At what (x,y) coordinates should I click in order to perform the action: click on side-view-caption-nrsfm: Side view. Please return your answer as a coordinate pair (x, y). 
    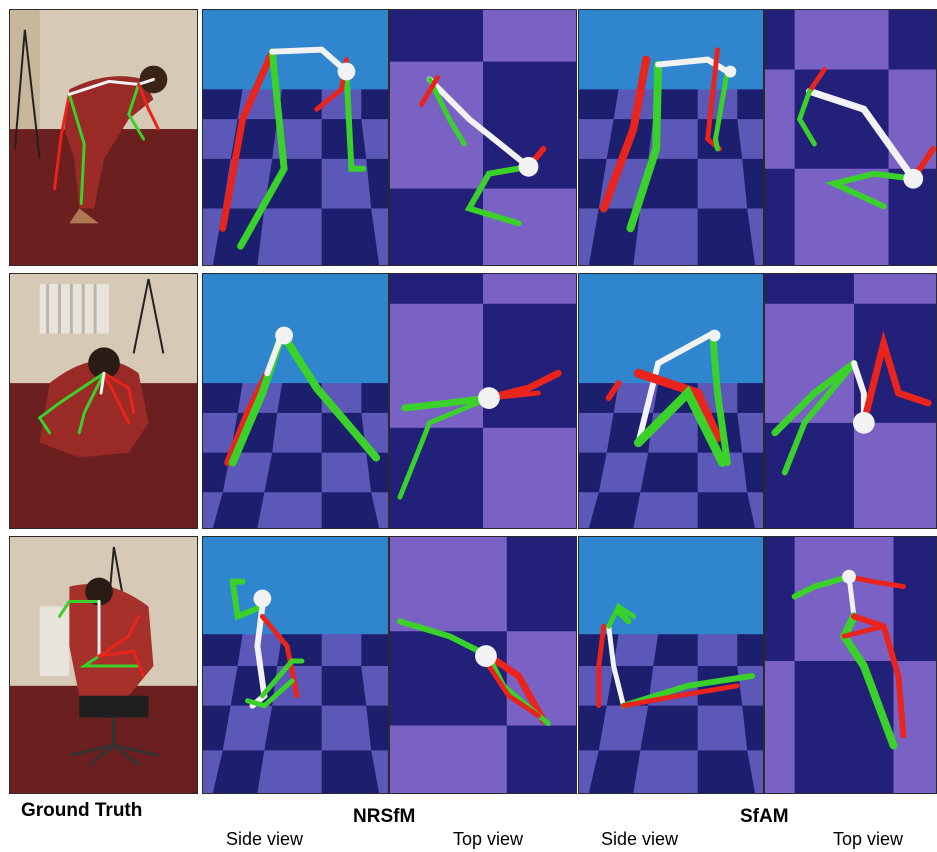
    Looking at the image, I should click on (265, 839).